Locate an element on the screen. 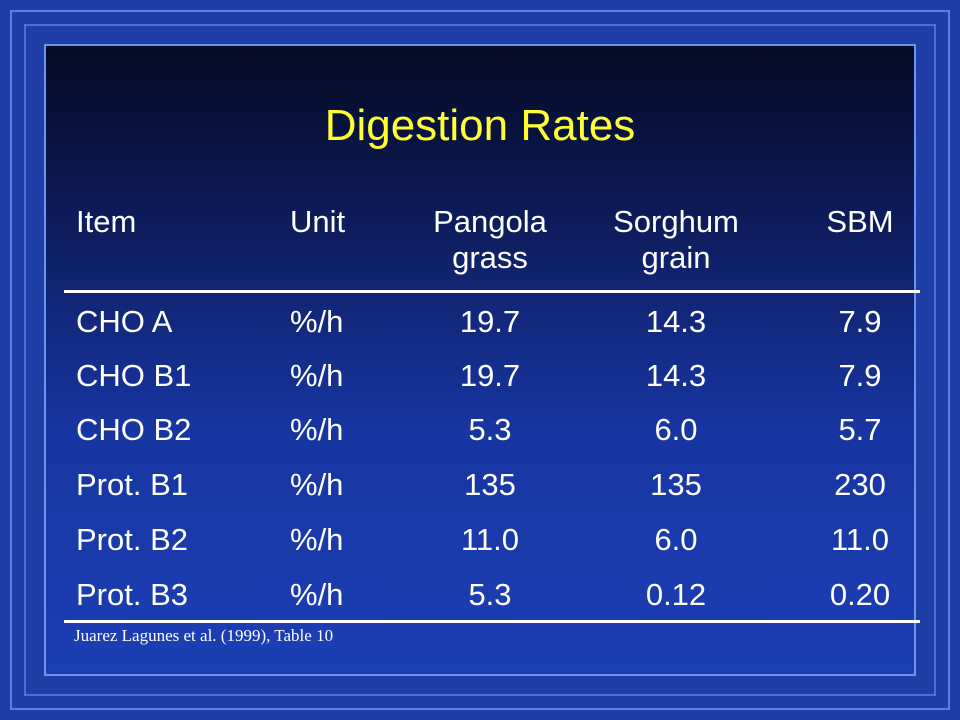 The width and height of the screenshot is (960, 720). header-sorghum: Sorghum grain is located at coordinates (676, 240).